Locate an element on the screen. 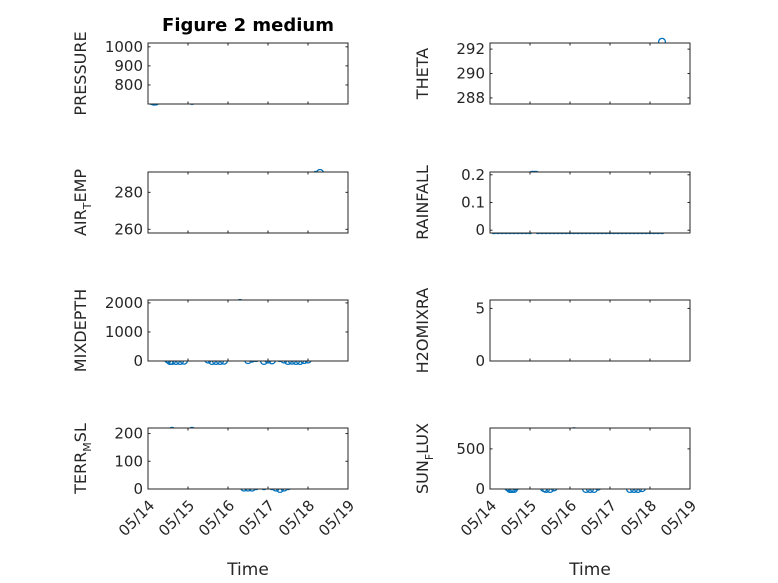 The image size is (778, 583). y-tick-label: 5 is located at coordinates (480, 308).